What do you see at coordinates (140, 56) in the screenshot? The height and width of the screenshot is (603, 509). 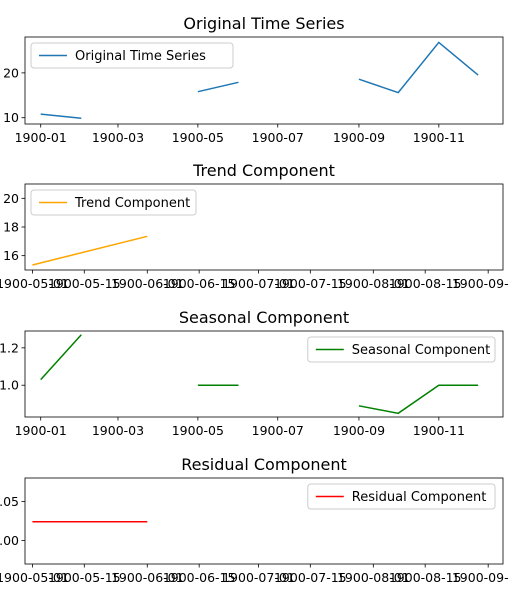 I see `legend-label: Original Time Series` at bounding box center [140, 56].